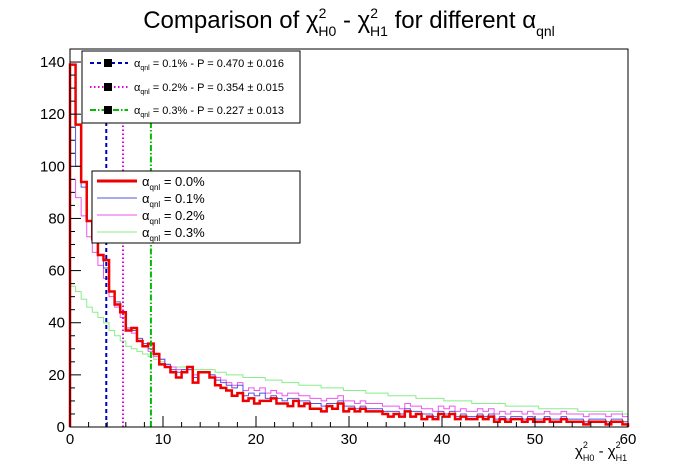 The image size is (698, 475). I want to click on histogram-legend-entry-4: αqnl = 0.3%, so click(151, 234).